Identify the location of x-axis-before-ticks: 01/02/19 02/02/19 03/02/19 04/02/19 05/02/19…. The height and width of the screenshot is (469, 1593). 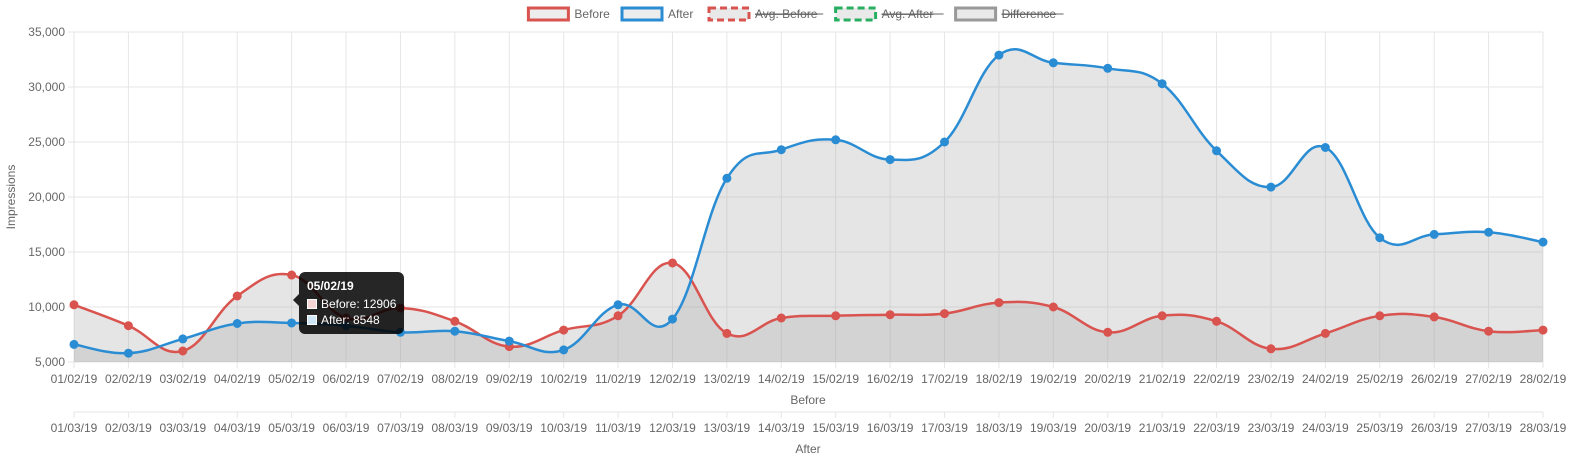
(809, 379).